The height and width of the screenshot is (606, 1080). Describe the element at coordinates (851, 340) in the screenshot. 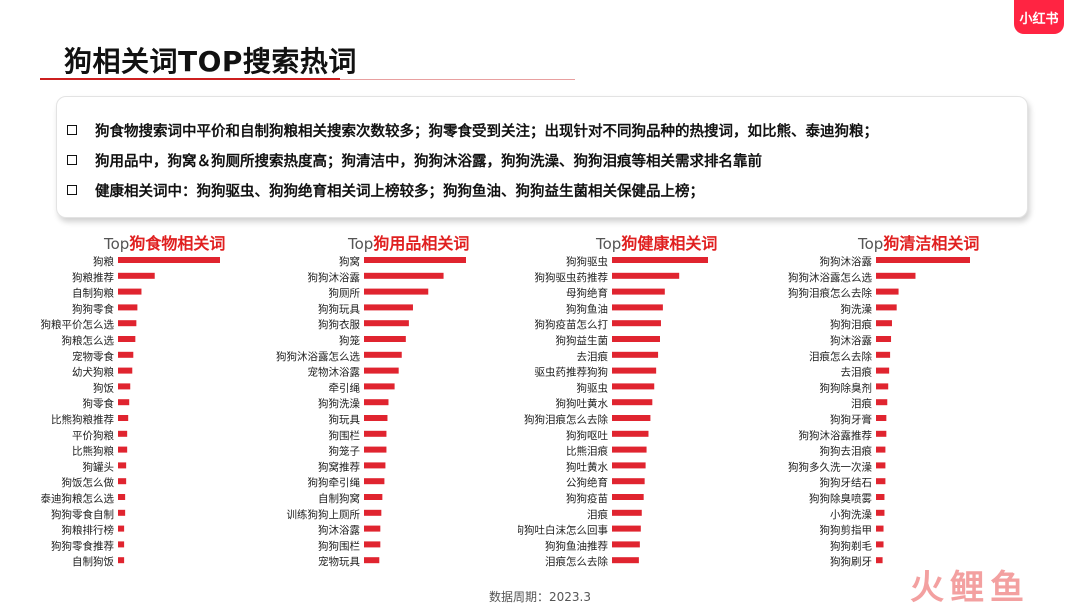

I see `category-label: 狗沐浴露` at that location.